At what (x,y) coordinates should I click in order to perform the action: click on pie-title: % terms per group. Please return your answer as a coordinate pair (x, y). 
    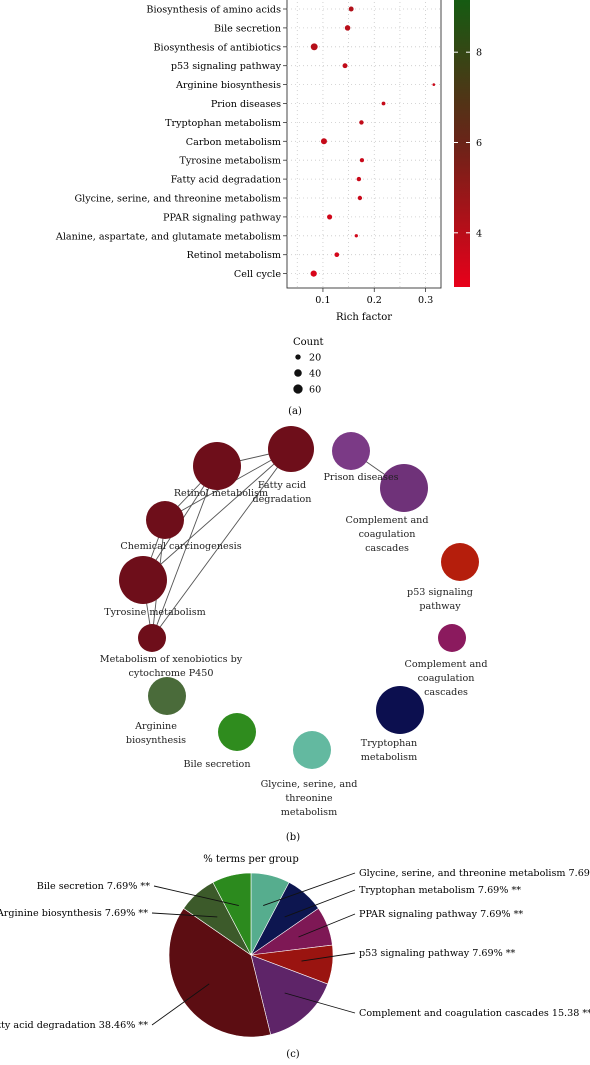
    Looking at the image, I should click on (251, 859).